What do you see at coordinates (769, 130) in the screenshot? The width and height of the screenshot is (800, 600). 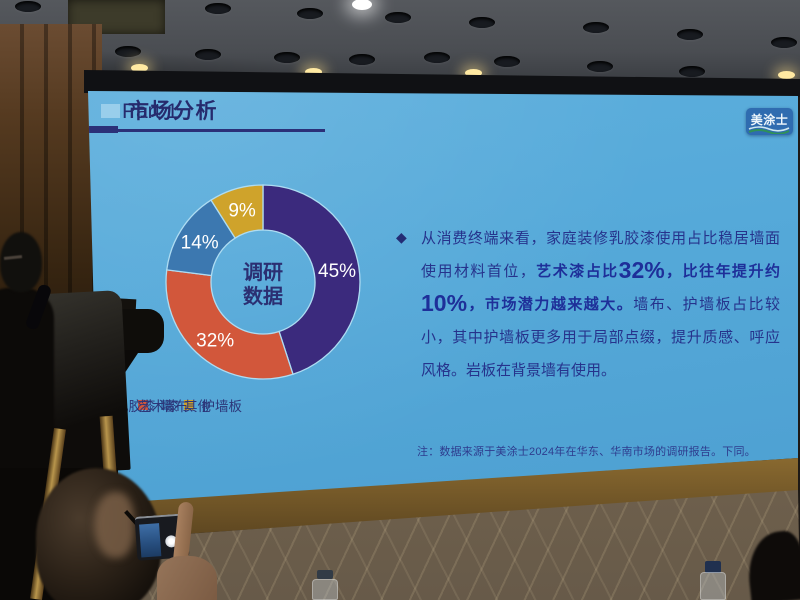 I see `brand-logo-wave-icon` at bounding box center [769, 130].